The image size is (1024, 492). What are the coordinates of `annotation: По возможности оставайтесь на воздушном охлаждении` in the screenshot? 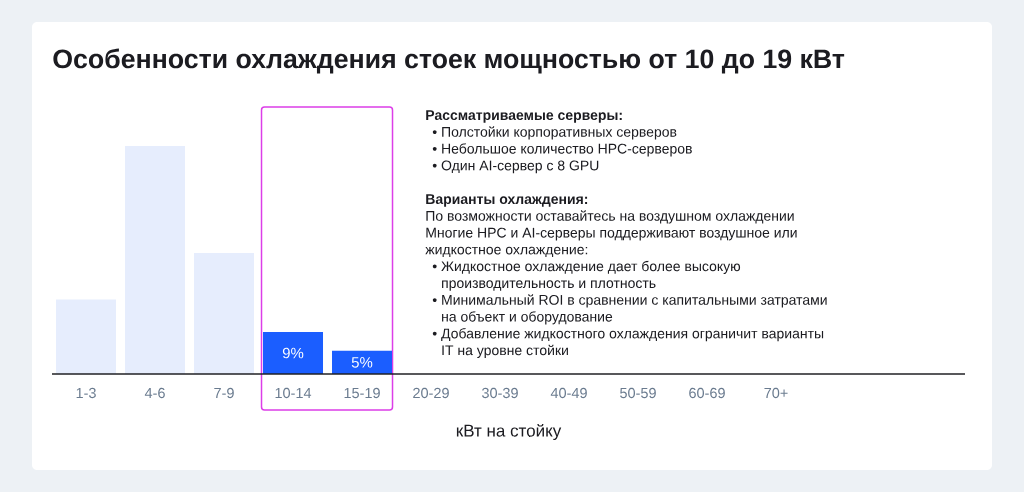 It's located at (610, 217).